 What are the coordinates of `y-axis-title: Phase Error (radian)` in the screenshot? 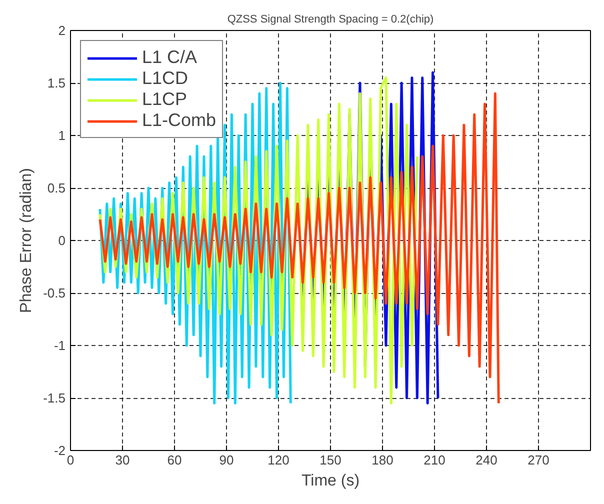 It's located at (27, 240).